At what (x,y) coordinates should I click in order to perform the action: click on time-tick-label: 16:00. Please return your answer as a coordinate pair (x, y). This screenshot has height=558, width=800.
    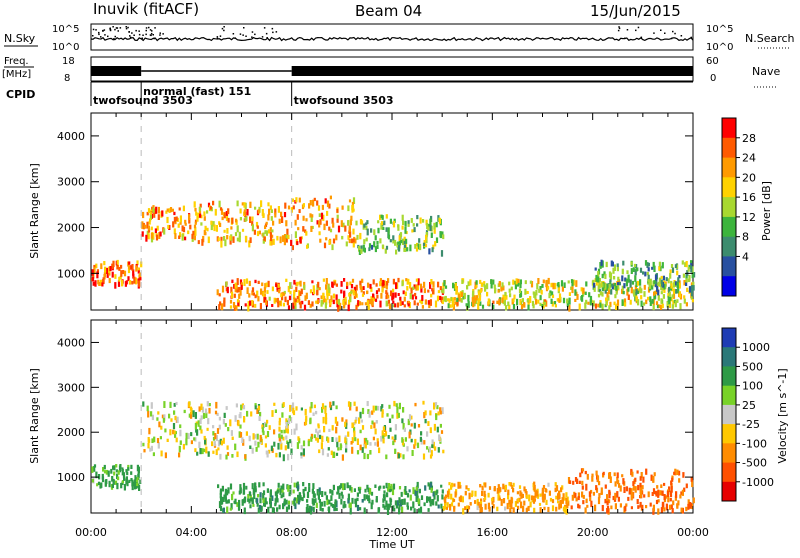
    Looking at the image, I should click on (492, 532).